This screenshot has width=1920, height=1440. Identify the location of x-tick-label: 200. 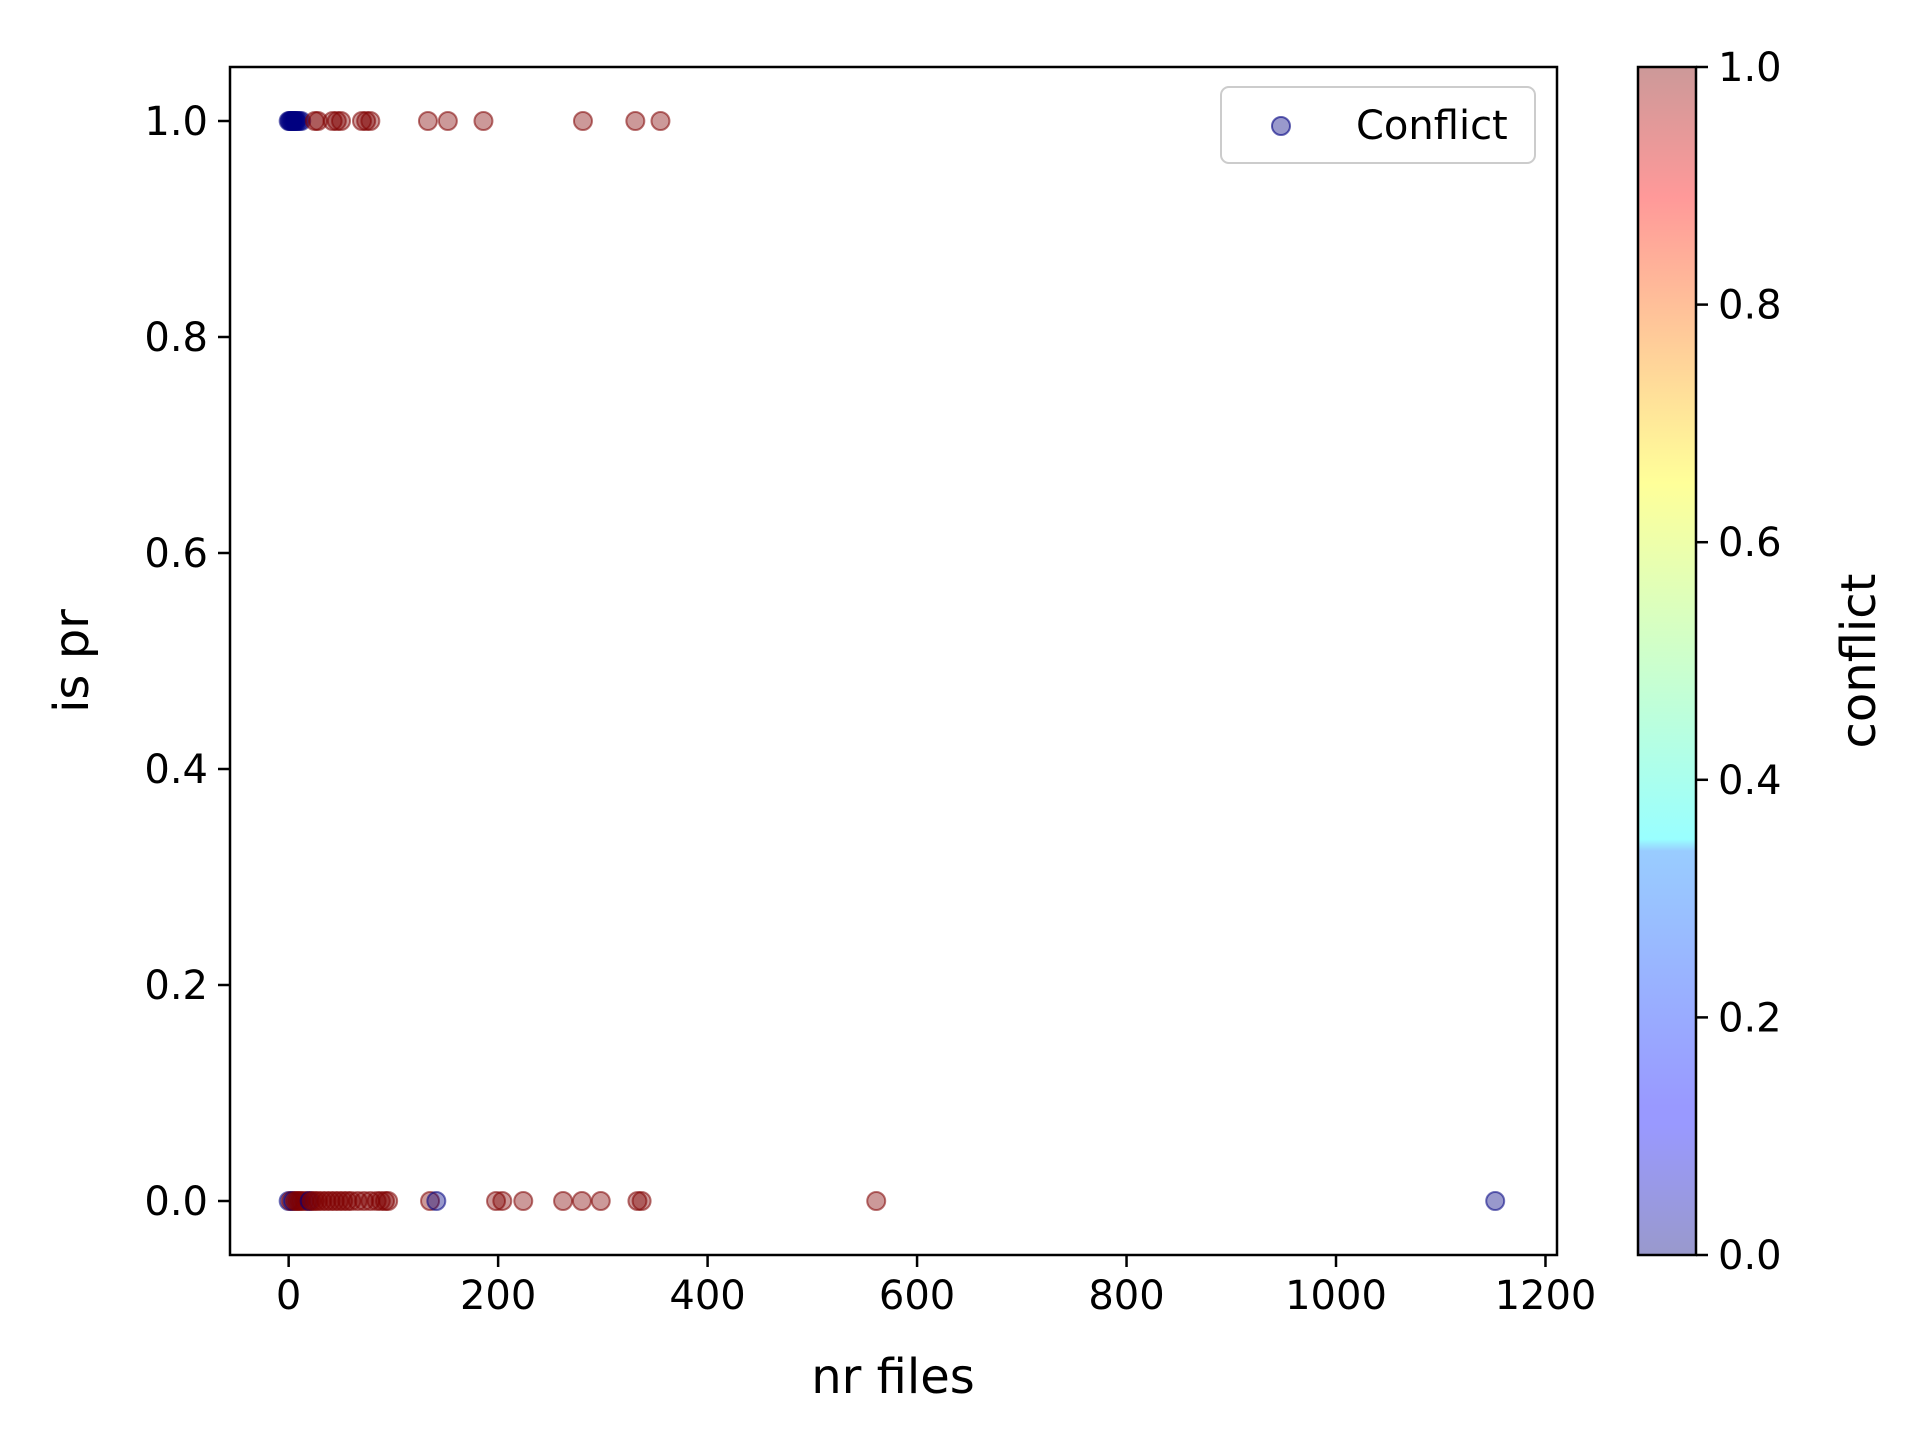
(498, 1296).